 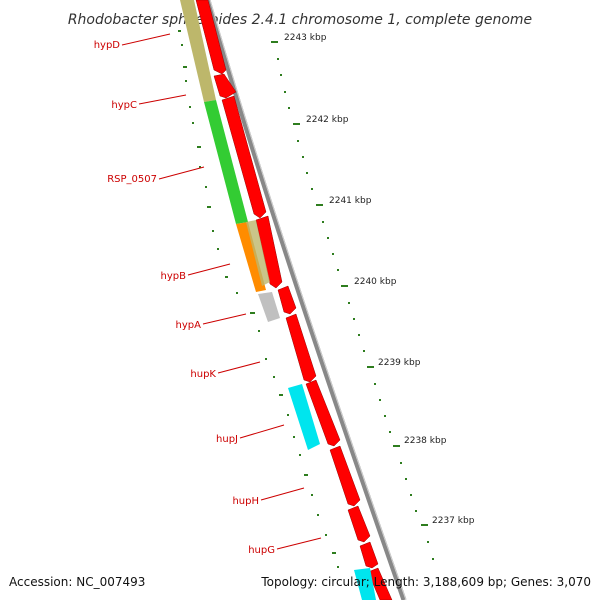 What do you see at coordinates (203, 374) in the screenshot?
I see `gene-label-hupK: hupK` at bounding box center [203, 374].